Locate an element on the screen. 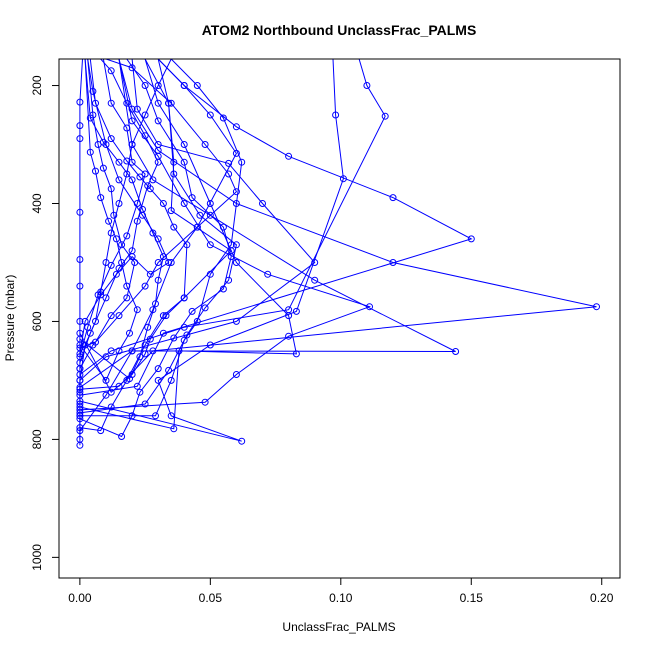 This screenshot has width=650, height=650. x-axis-label: UnclassFrac_PALMS is located at coordinates (338, 627).